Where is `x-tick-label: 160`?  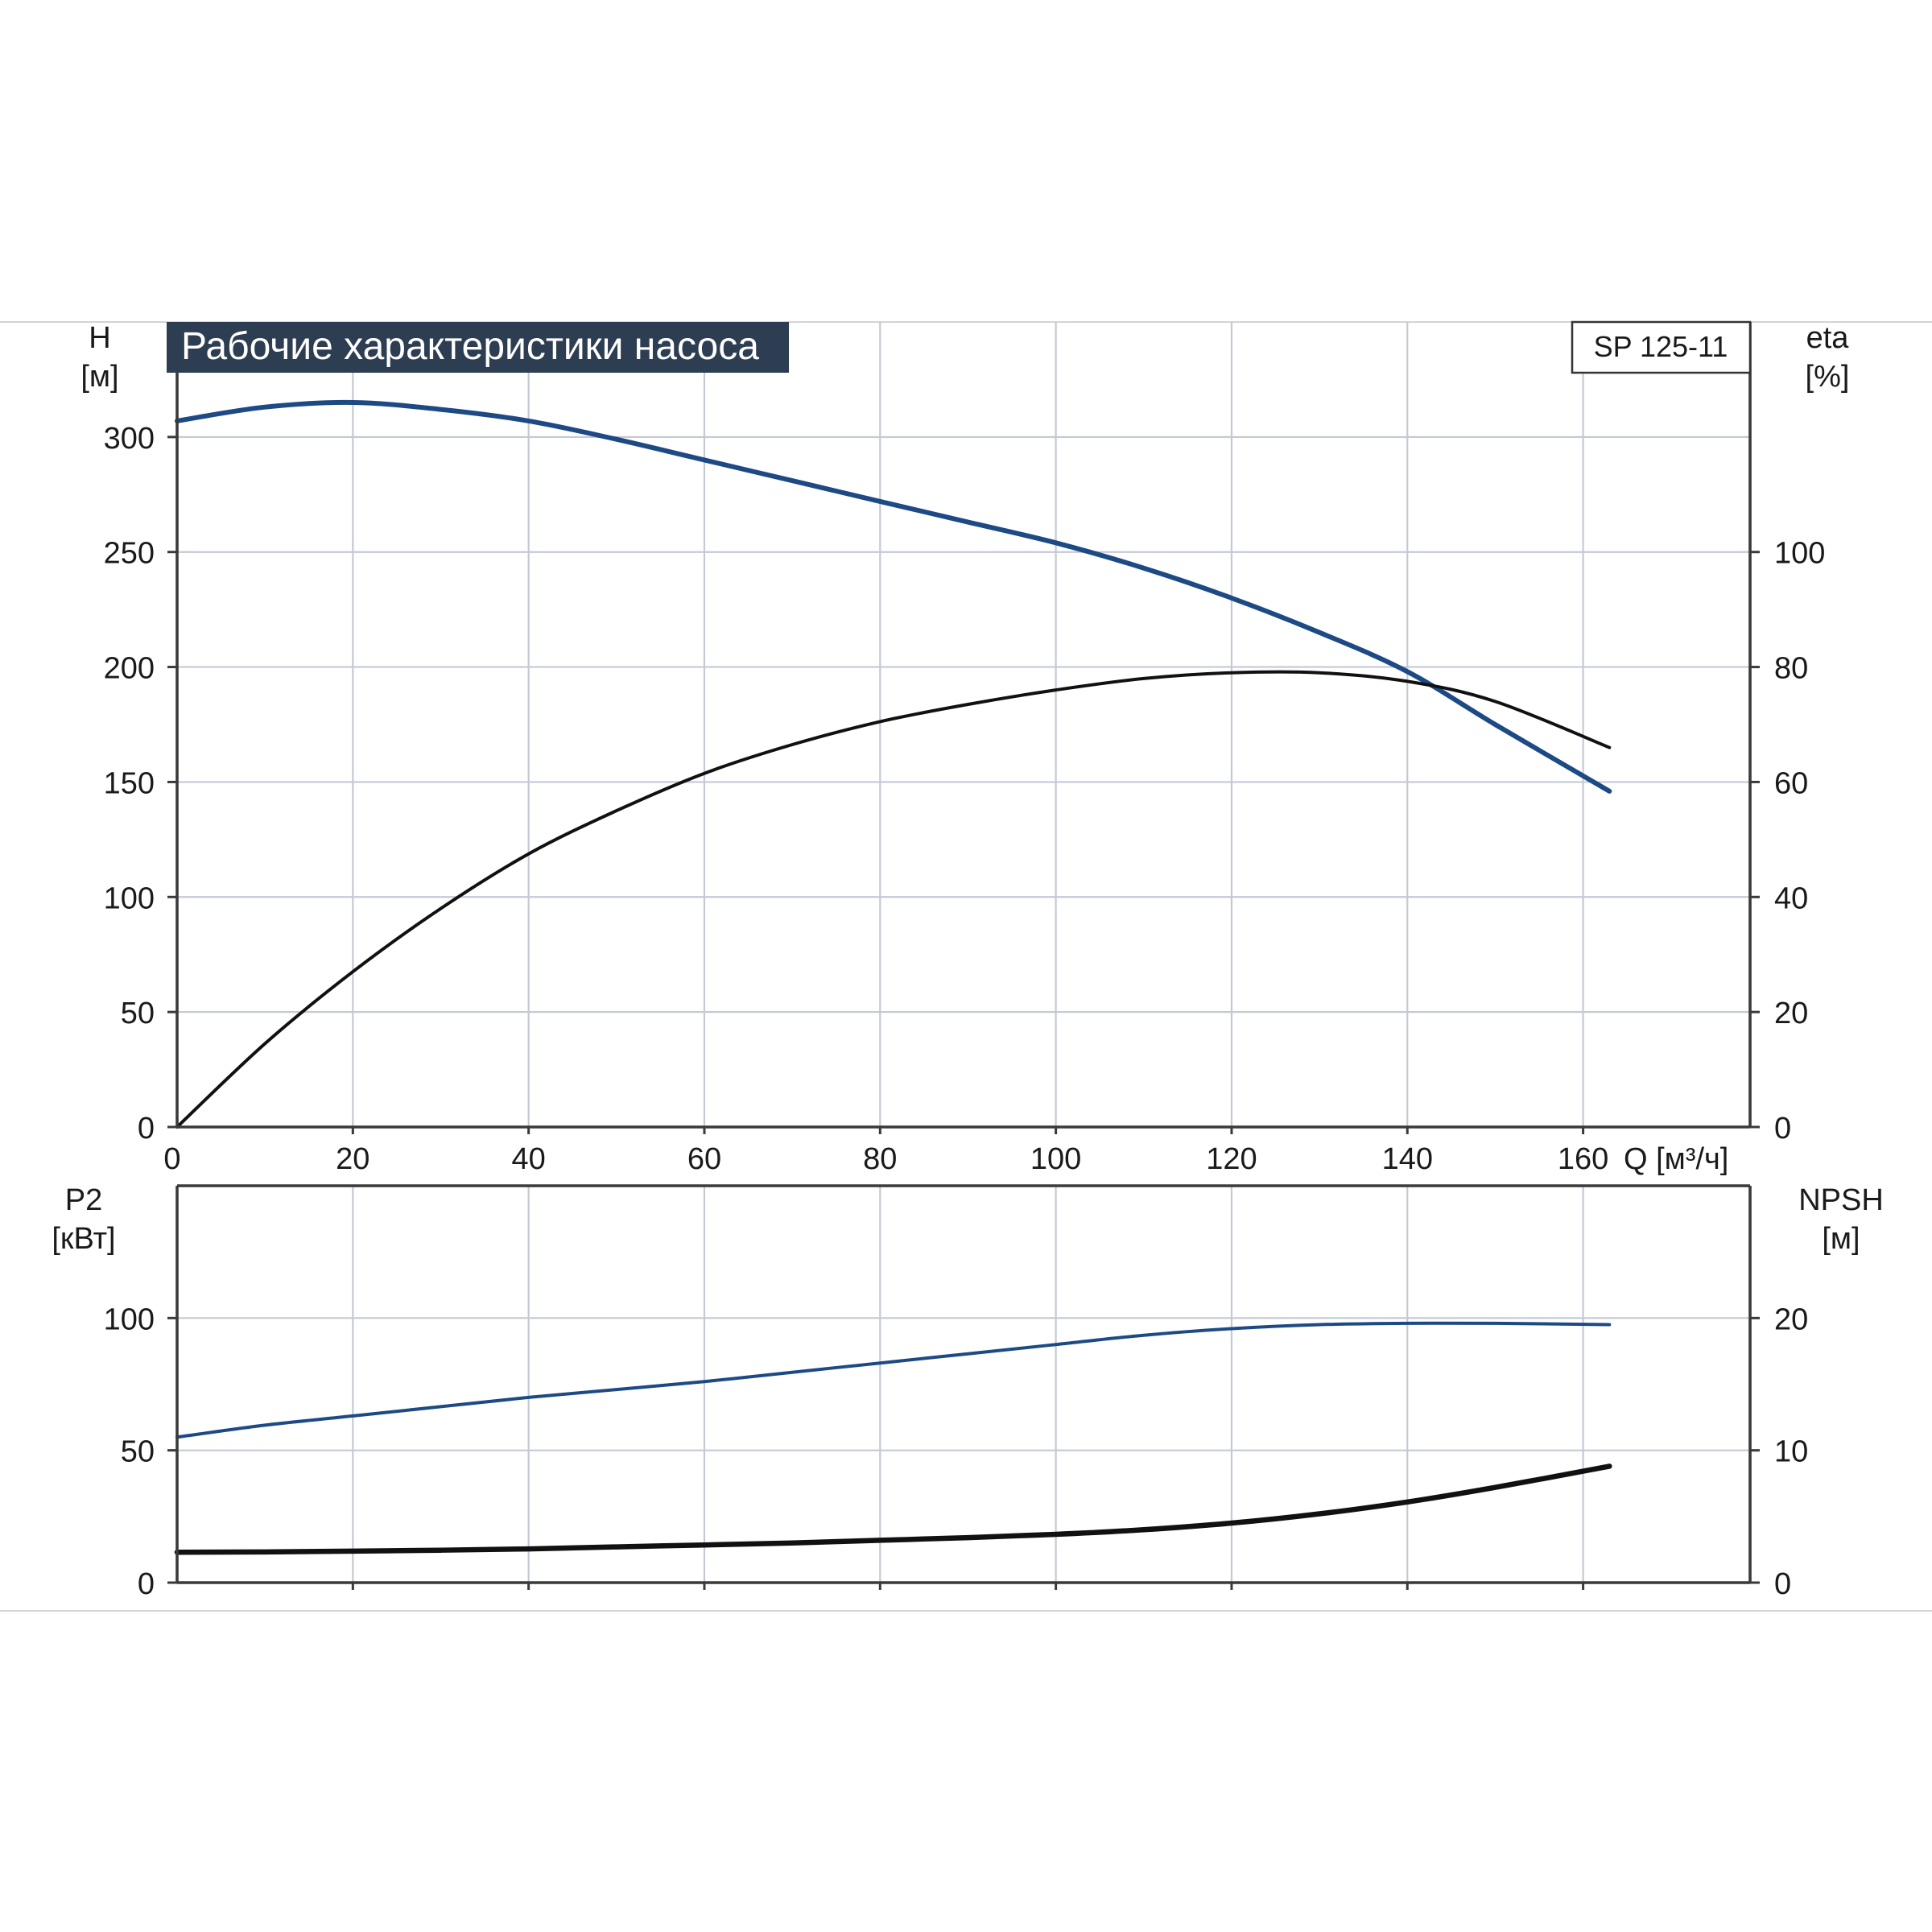 x-tick-label: 160 is located at coordinates (1583, 1159).